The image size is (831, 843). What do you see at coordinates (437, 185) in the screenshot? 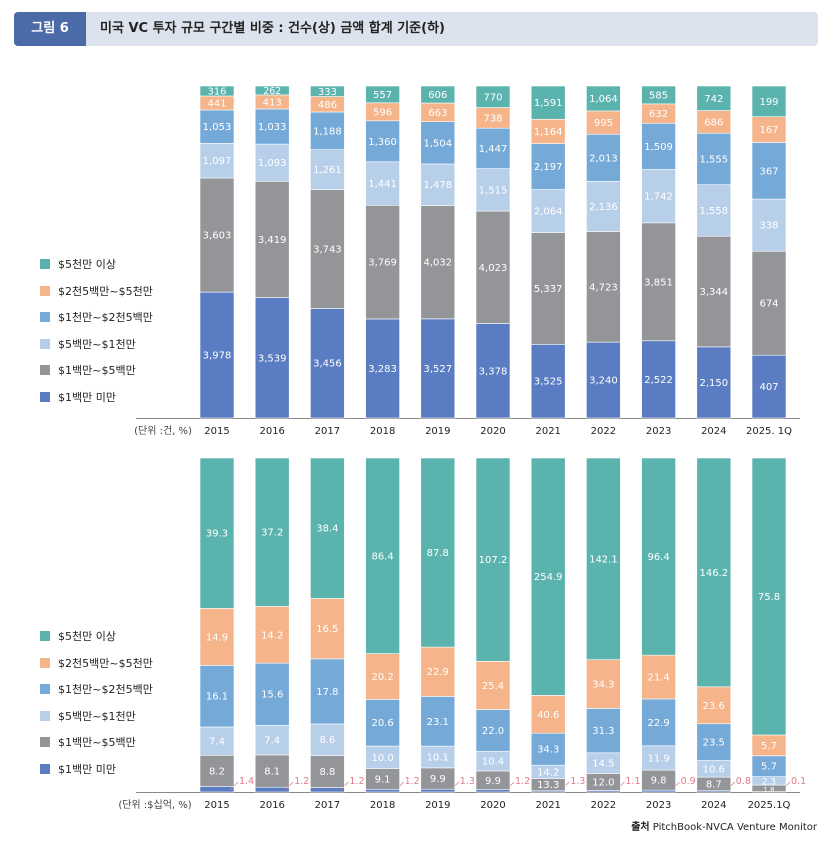
I see `top-data-label: 1,478` at bounding box center [437, 185].